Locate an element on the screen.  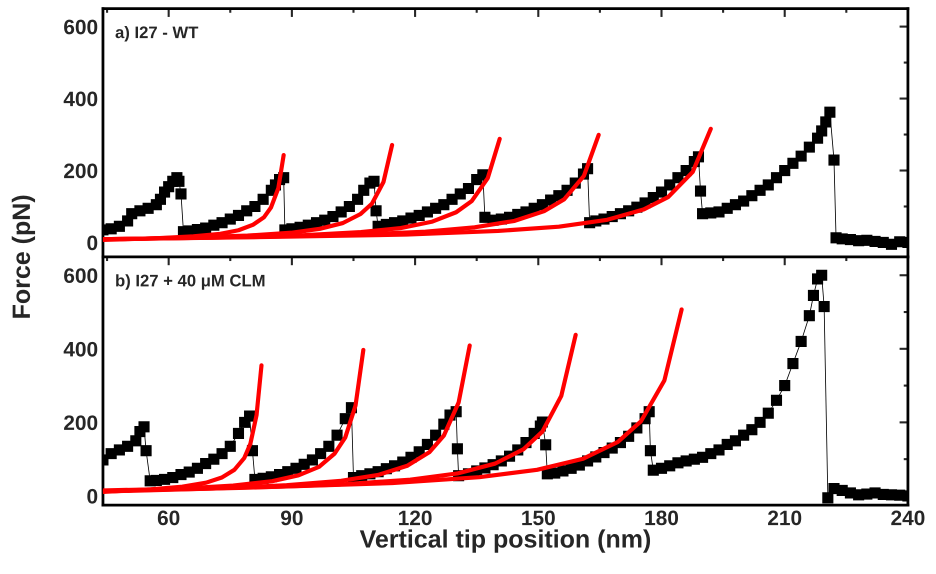
x-tick-label: 150 is located at coordinates (538, 518).